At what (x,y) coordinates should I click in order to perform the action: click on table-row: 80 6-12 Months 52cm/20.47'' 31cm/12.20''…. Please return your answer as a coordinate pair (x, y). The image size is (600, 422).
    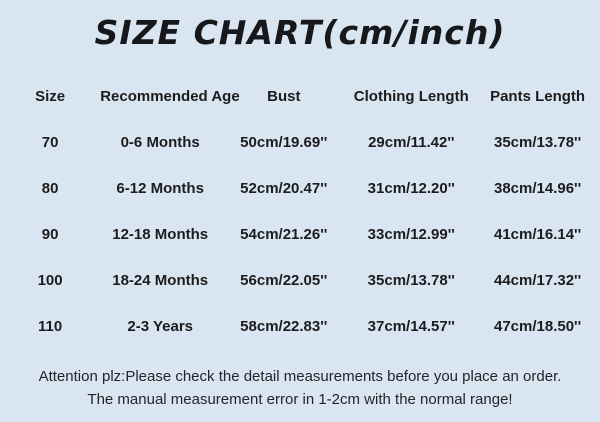
    Looking at the image, I should click on (300, 188).